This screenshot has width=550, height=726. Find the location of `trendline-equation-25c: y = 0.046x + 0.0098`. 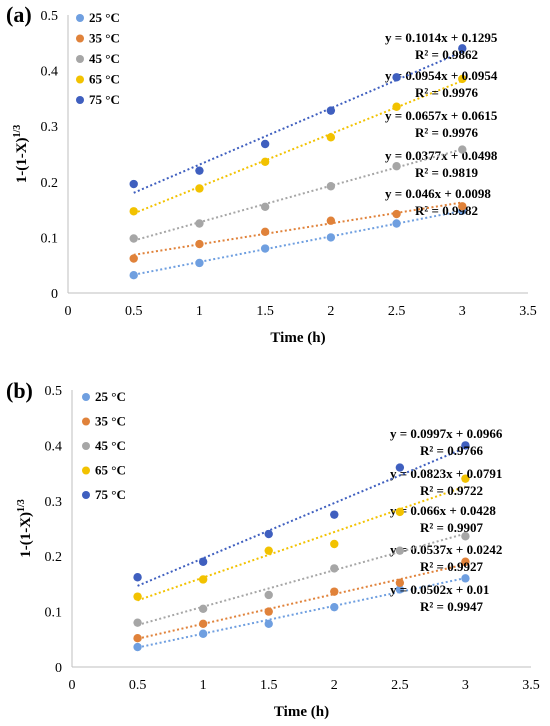

trendline-equation-25c: y = 0.046x + 0.0098 is located at coordinates (438, 193).